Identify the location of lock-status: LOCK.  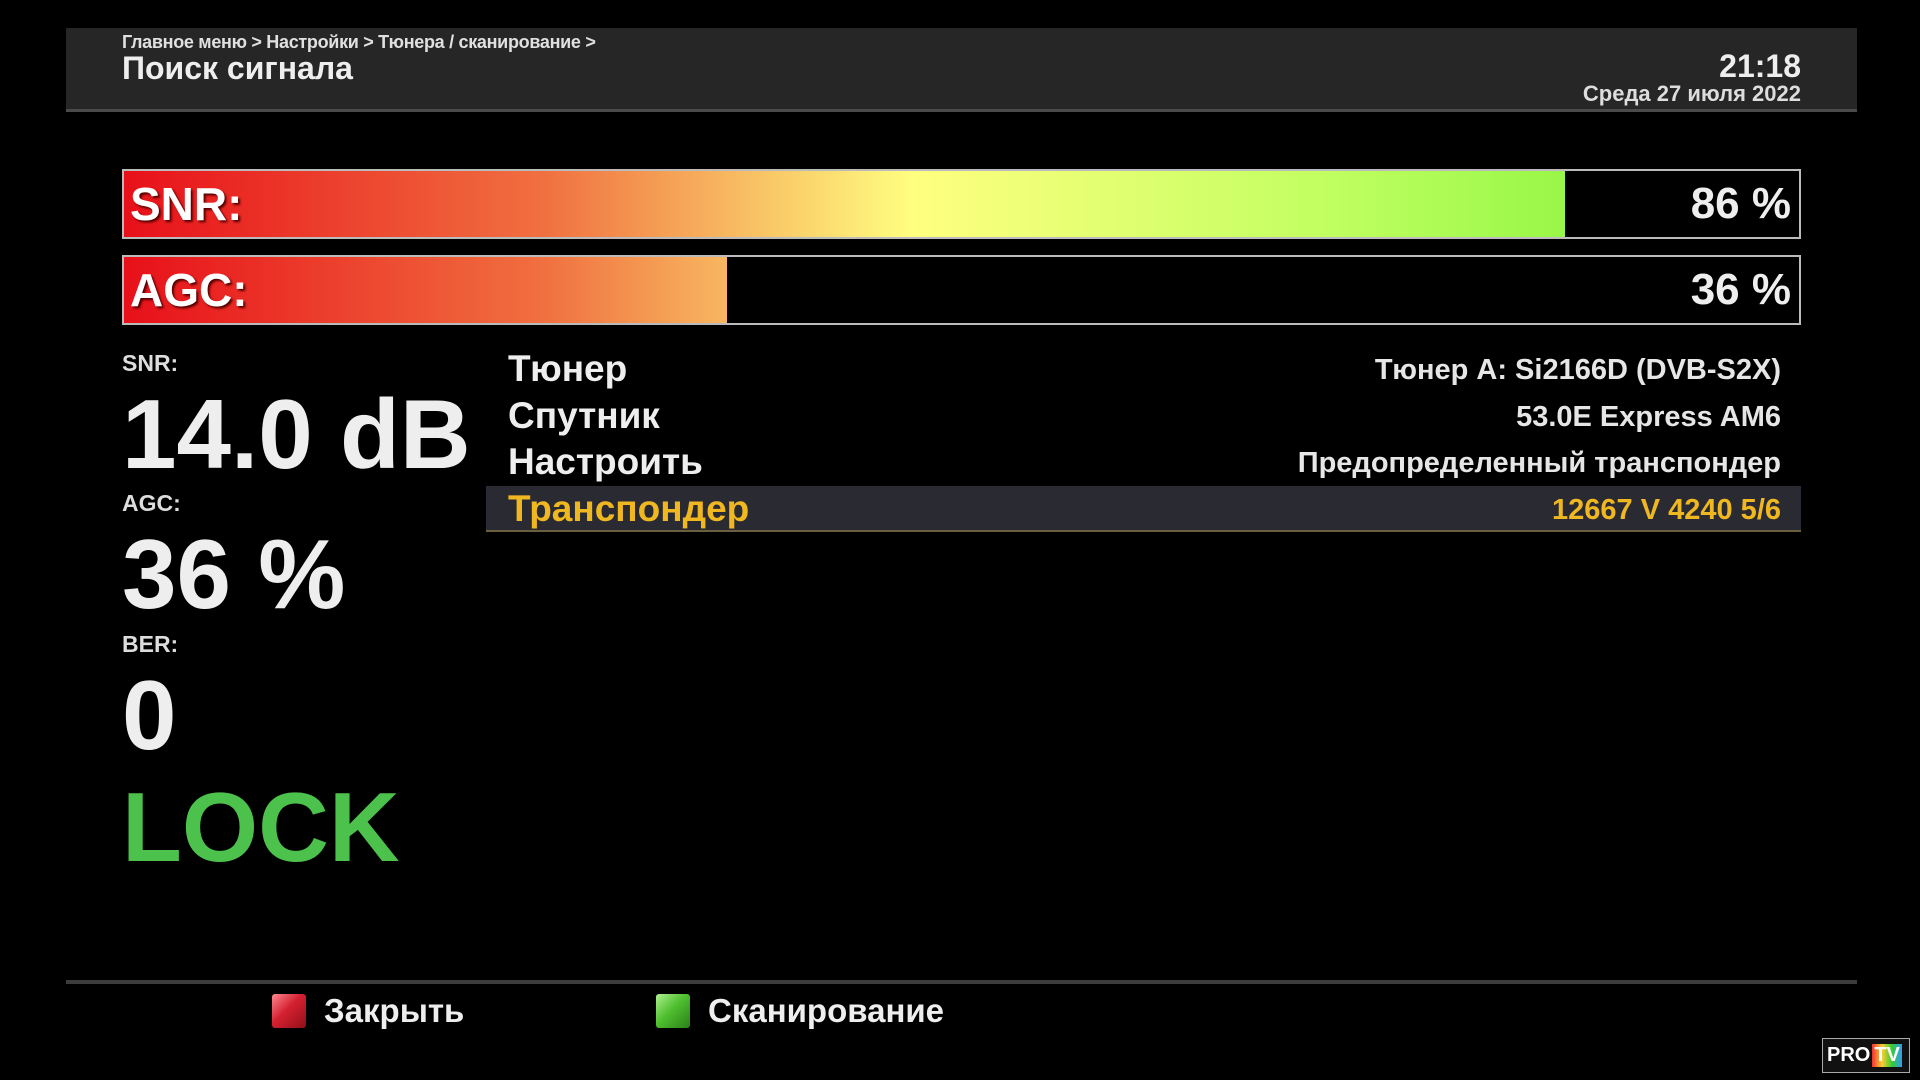
(261, 827).